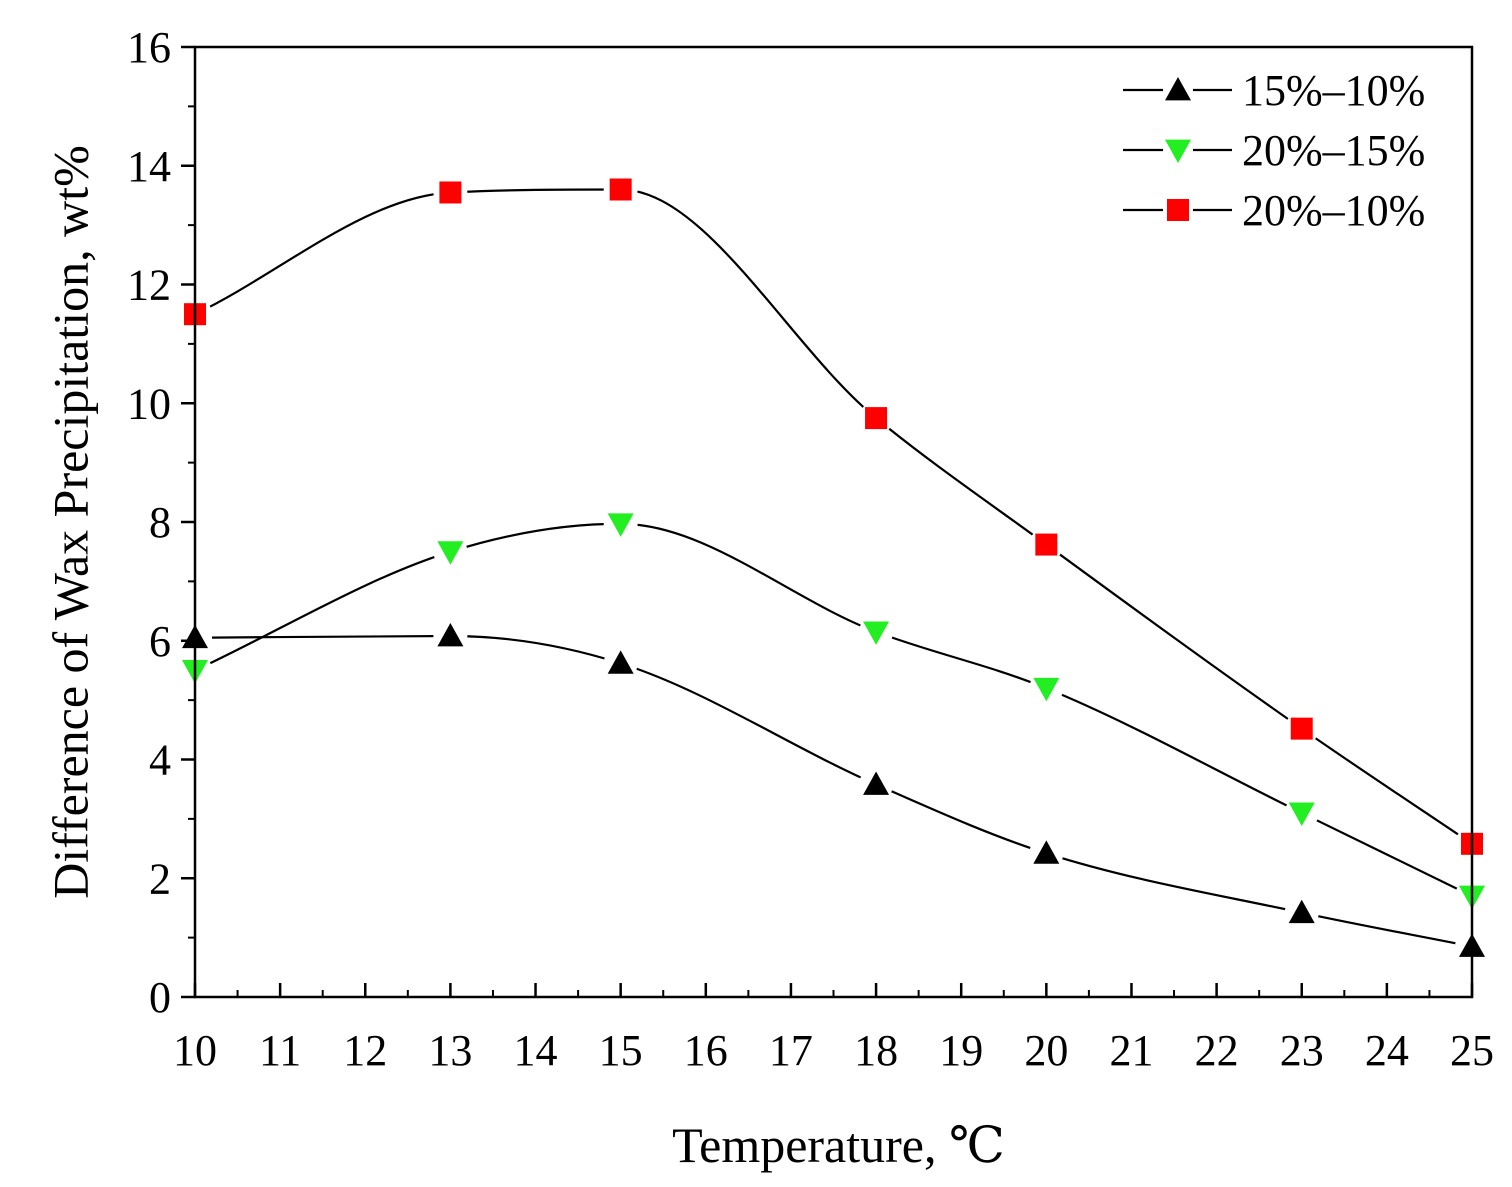 The width and height of the screenshot is (1512, 1187). I want to click on legend: 15%–10% 20%–15% 20%–10%, so click(1274, 150).